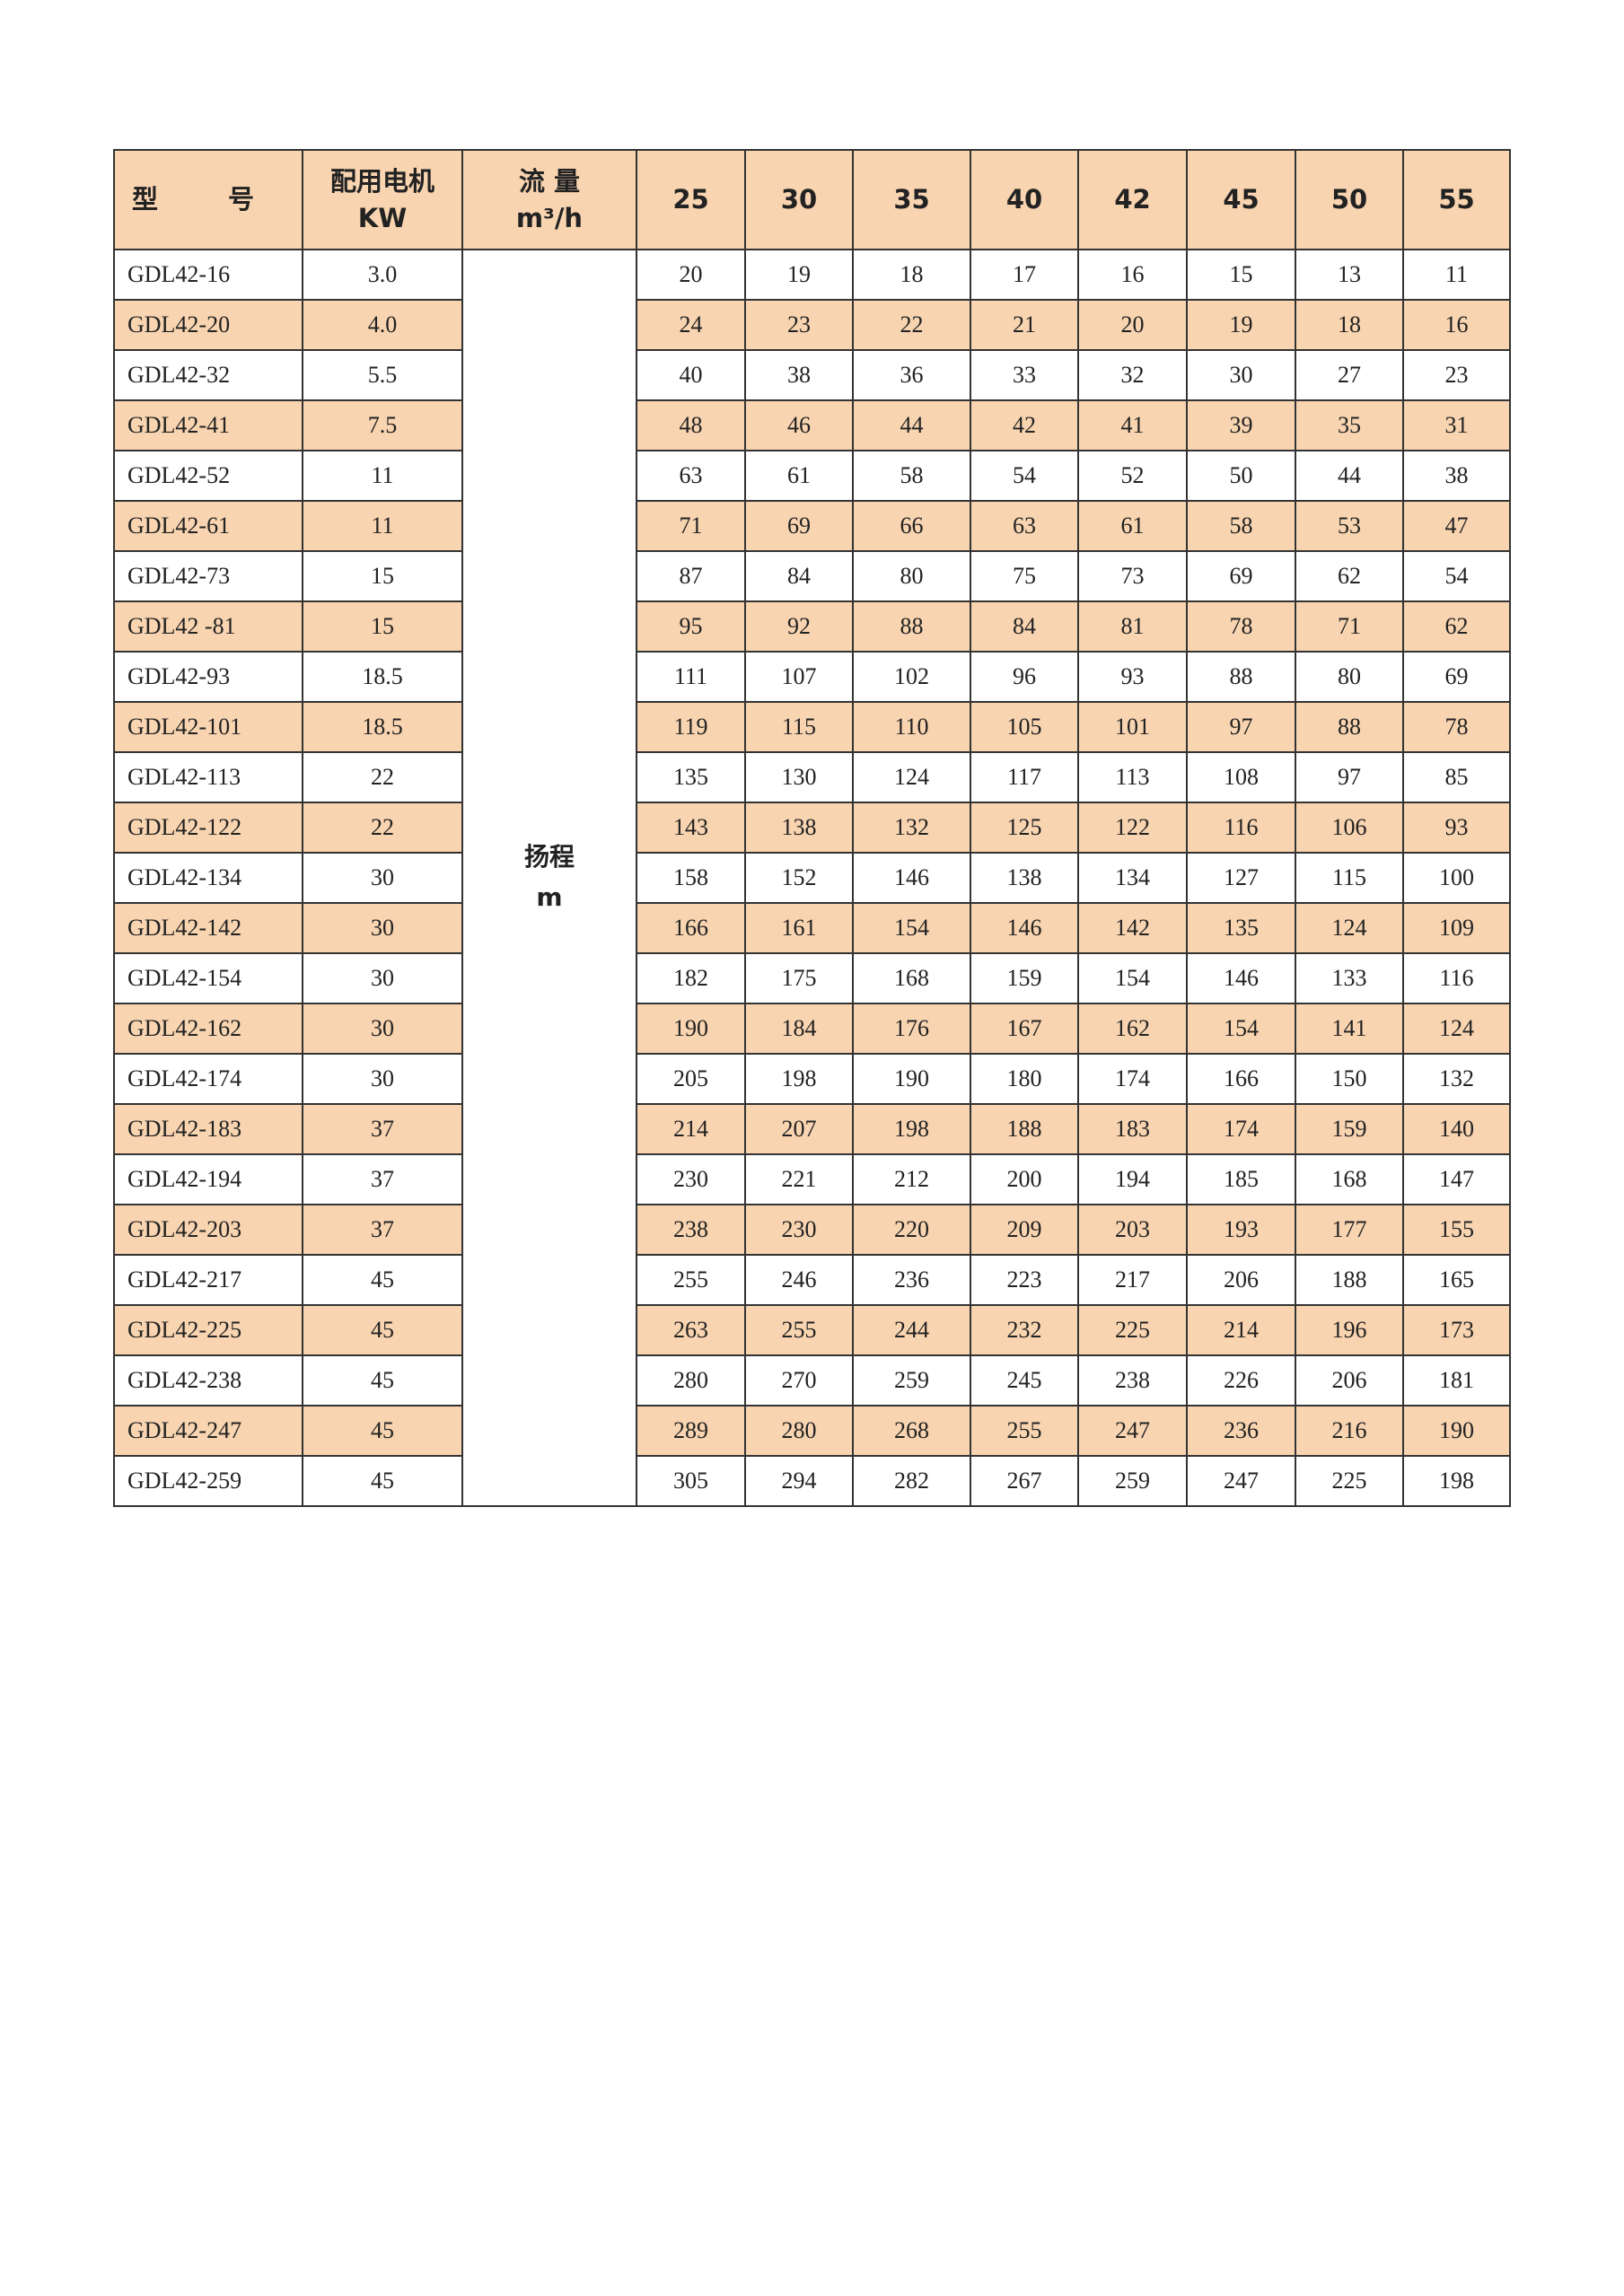  Describe the element at coordinates (911, 375) in the screenshot. I see `head-value-cell: 36` at that location.